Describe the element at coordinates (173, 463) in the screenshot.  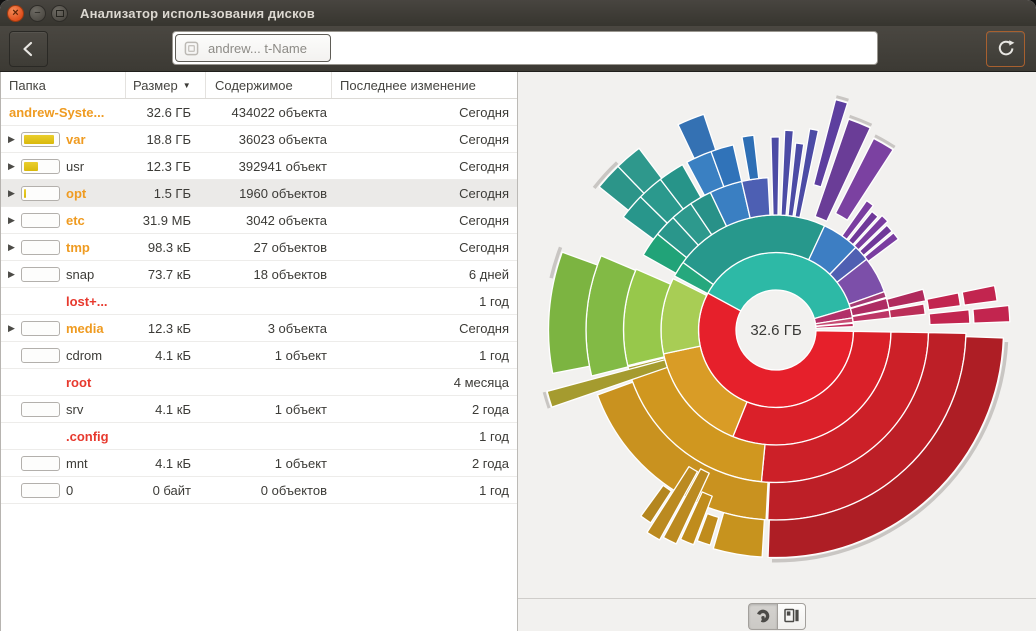
I see `size-cell: 4.1 кБ` at that location.